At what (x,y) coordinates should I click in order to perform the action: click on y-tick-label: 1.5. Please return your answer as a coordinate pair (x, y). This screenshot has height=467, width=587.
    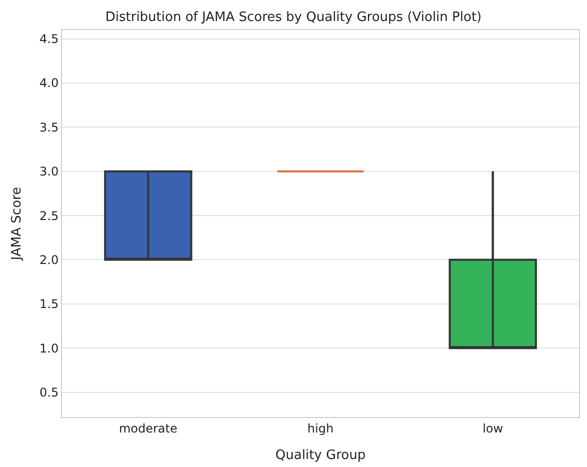
    Looking at the image, I should click on (49, 304).